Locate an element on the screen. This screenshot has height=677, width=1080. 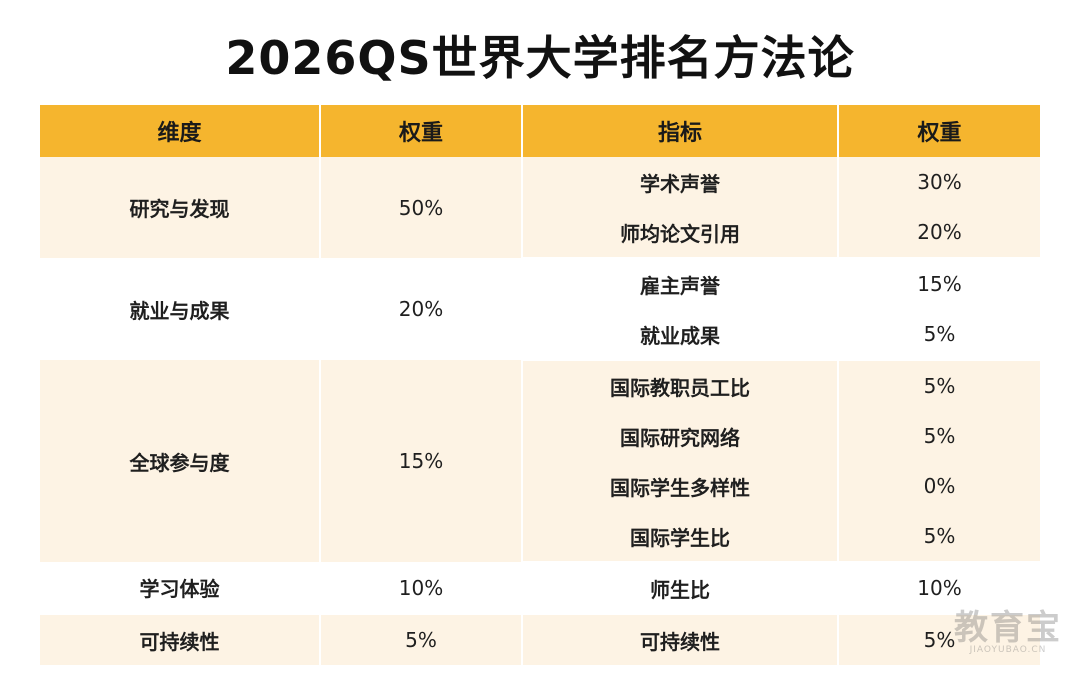
dimension-cell: 全球参与度 is located at coordinates (180, 461).